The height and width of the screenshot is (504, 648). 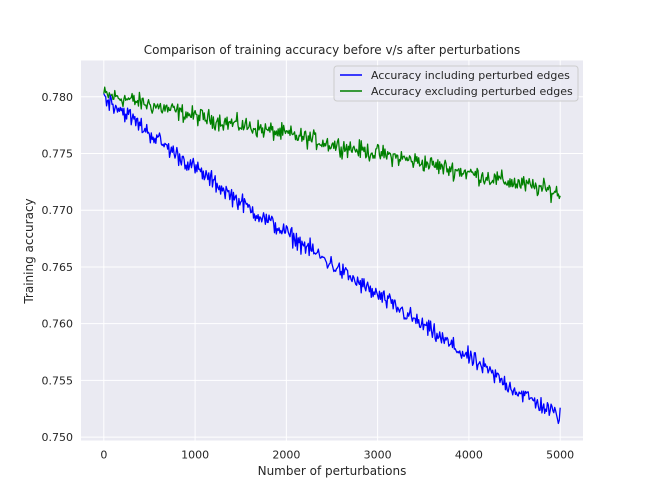 I want to click on x-tick-label: 5000, so click(x=560, y=455).